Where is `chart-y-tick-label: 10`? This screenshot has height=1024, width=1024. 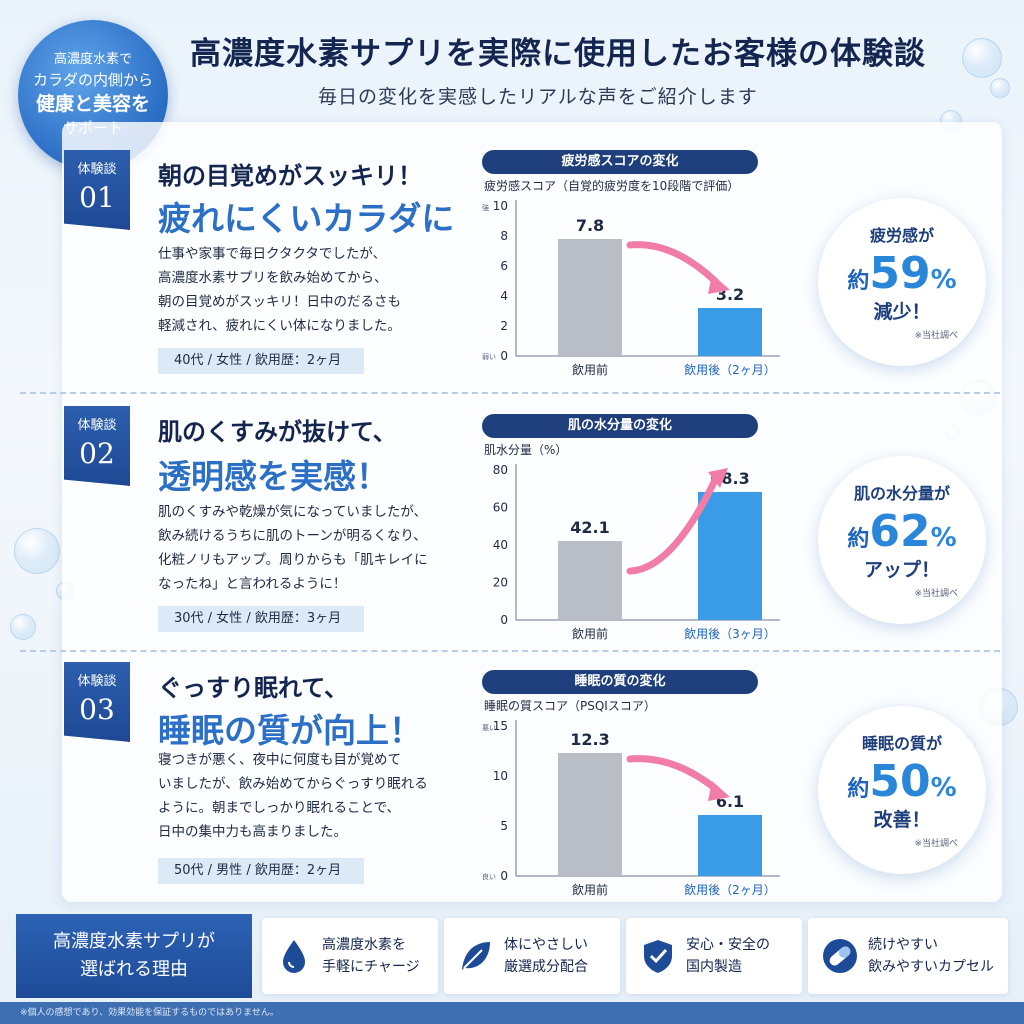
chart-y-tick-label: 10 is located at coordinates (500, 776).